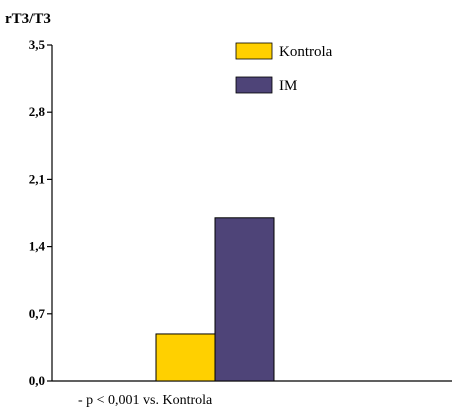  Describe the element at coordinates (306, 52) in the screenshot. I see `legend-label-kontrola: Kontrola` at that location.